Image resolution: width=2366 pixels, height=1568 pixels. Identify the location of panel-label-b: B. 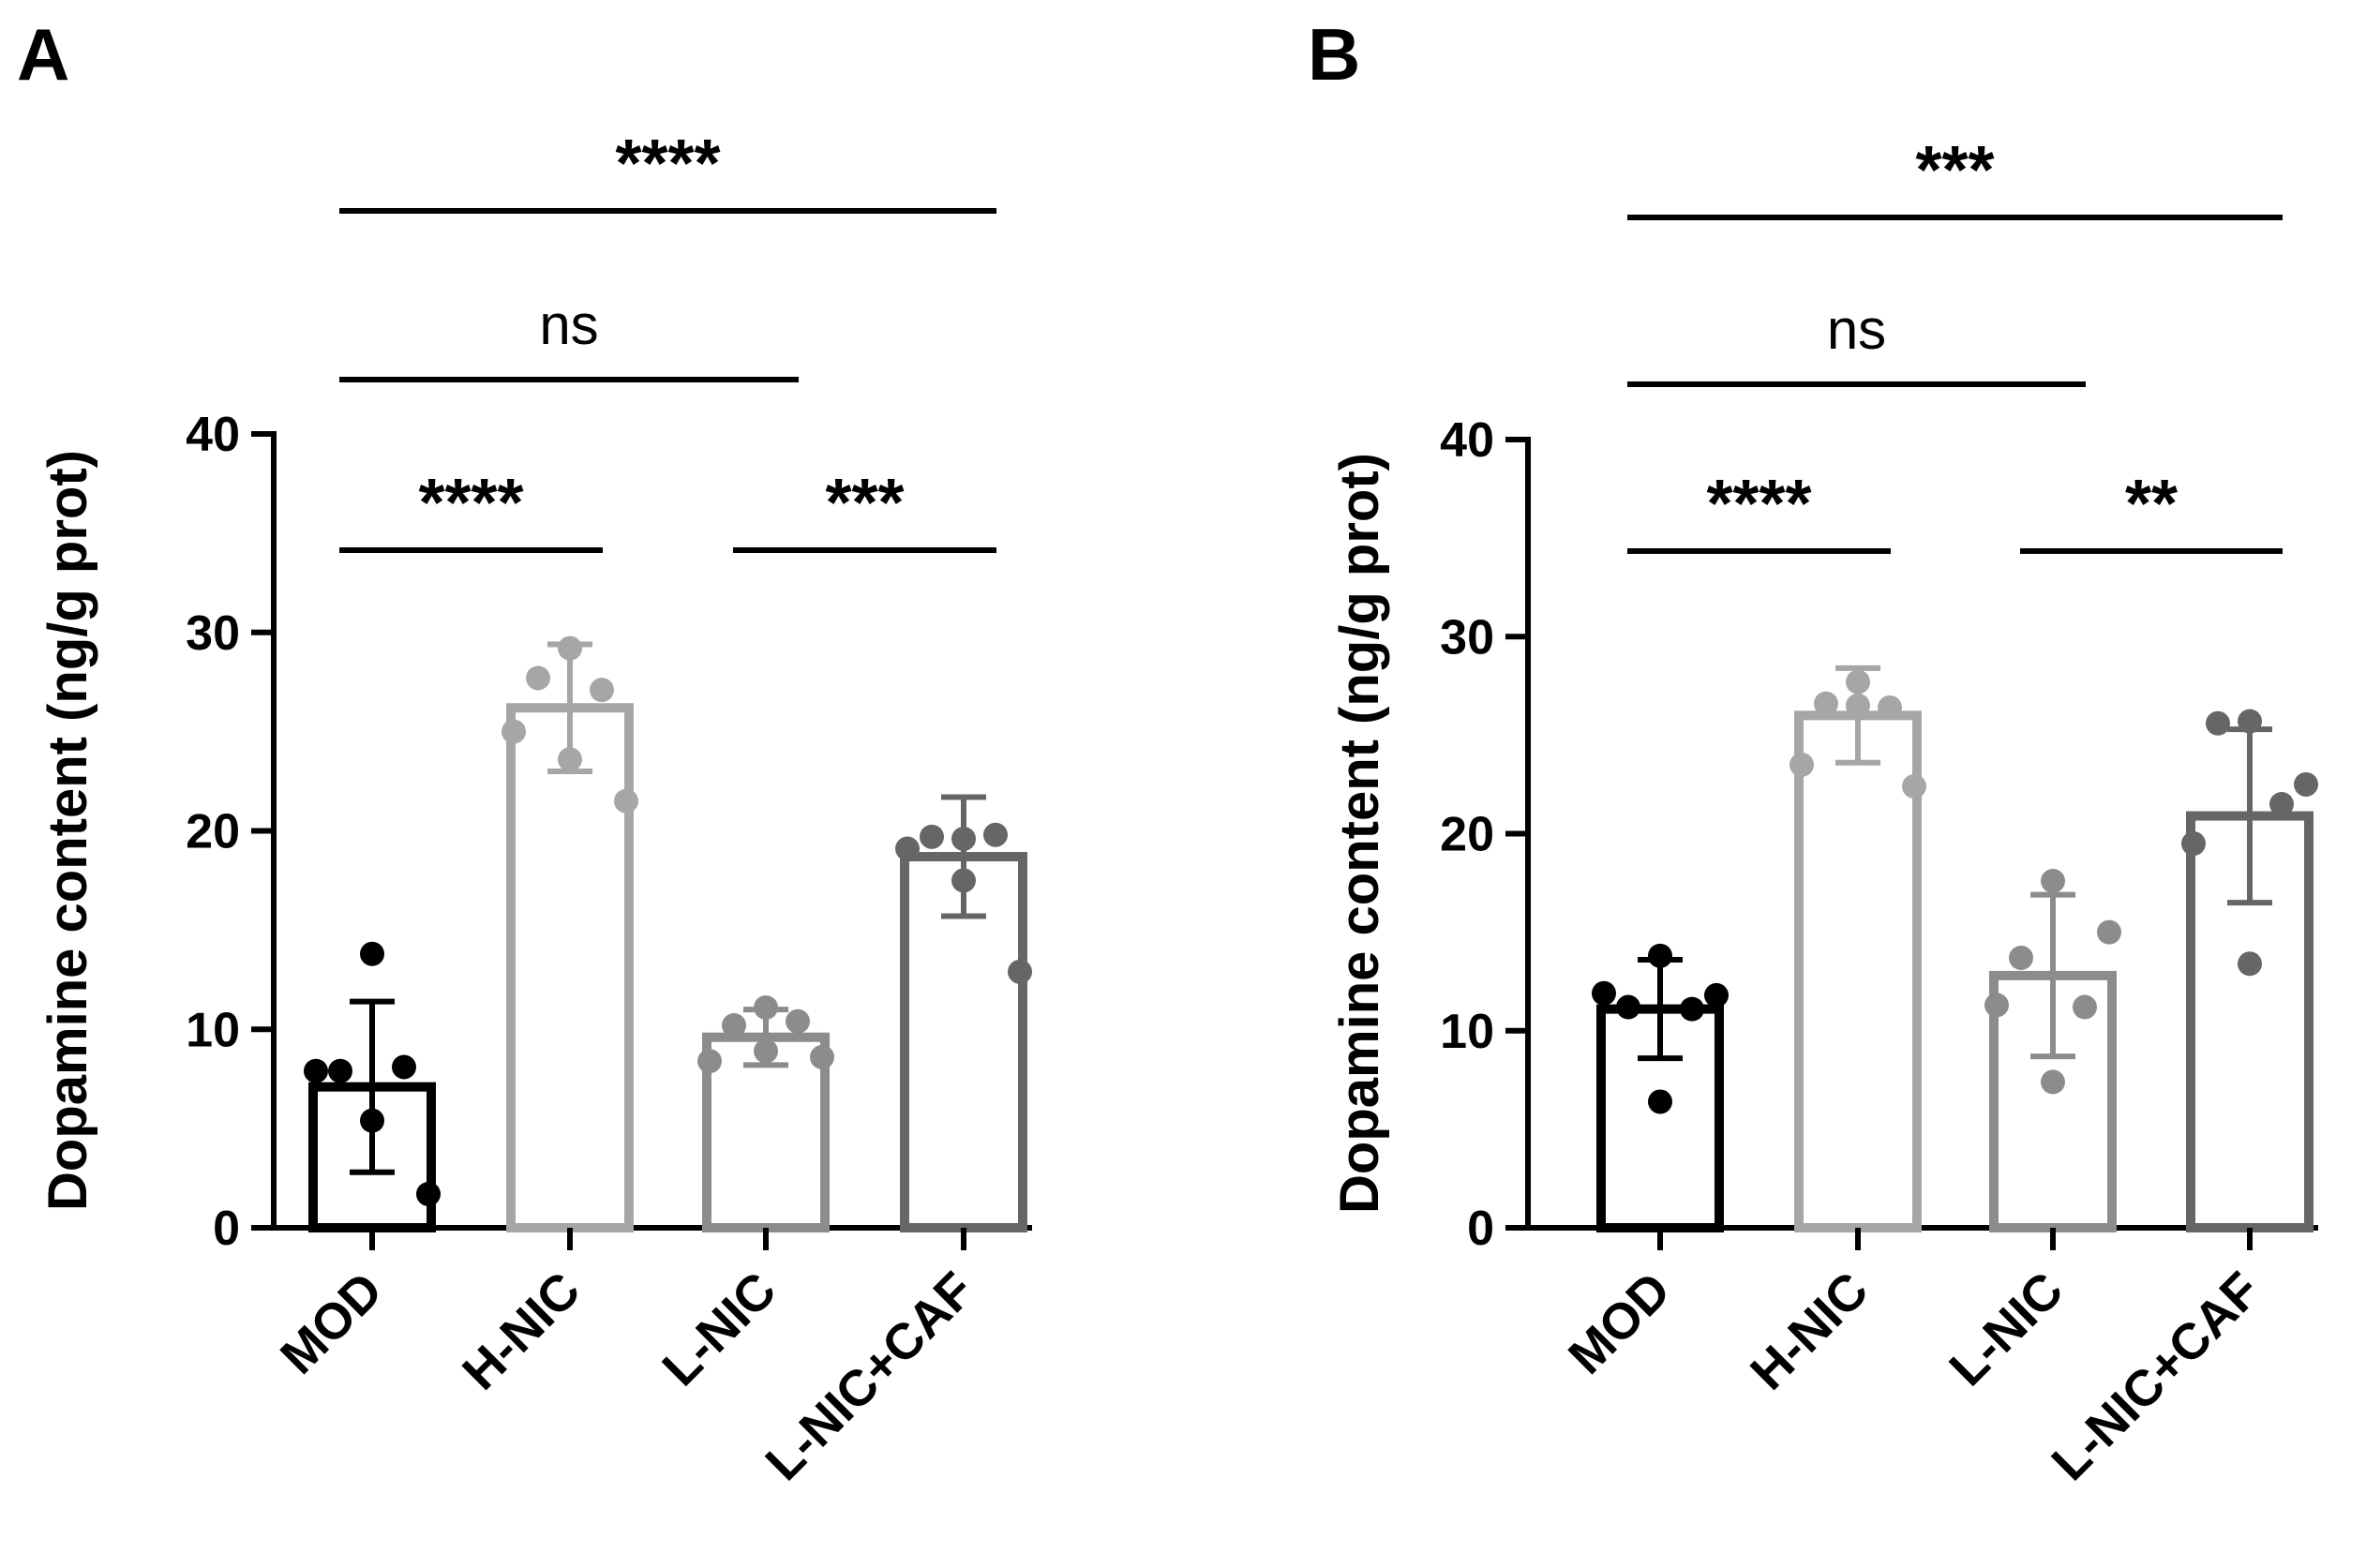
(1334, 55).